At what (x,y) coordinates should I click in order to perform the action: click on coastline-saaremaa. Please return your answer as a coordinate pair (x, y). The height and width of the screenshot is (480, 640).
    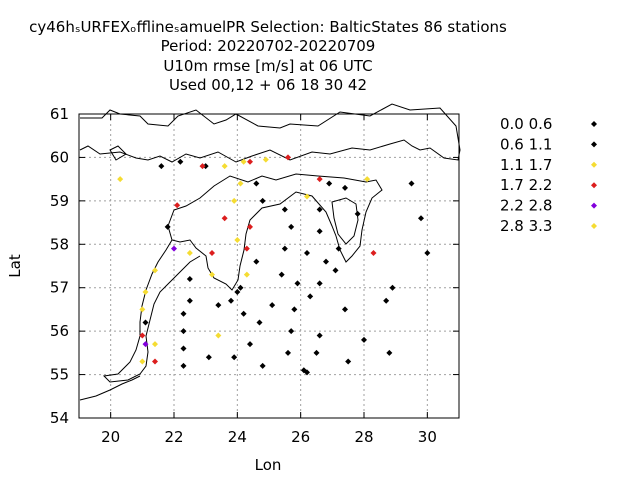
    Looking at the image, I should click on (118, 153).